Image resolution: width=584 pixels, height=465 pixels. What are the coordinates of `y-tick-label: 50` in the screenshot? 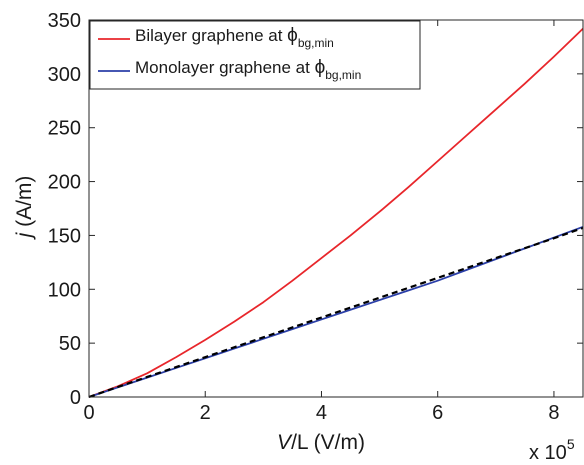 It's located at (70, 344).